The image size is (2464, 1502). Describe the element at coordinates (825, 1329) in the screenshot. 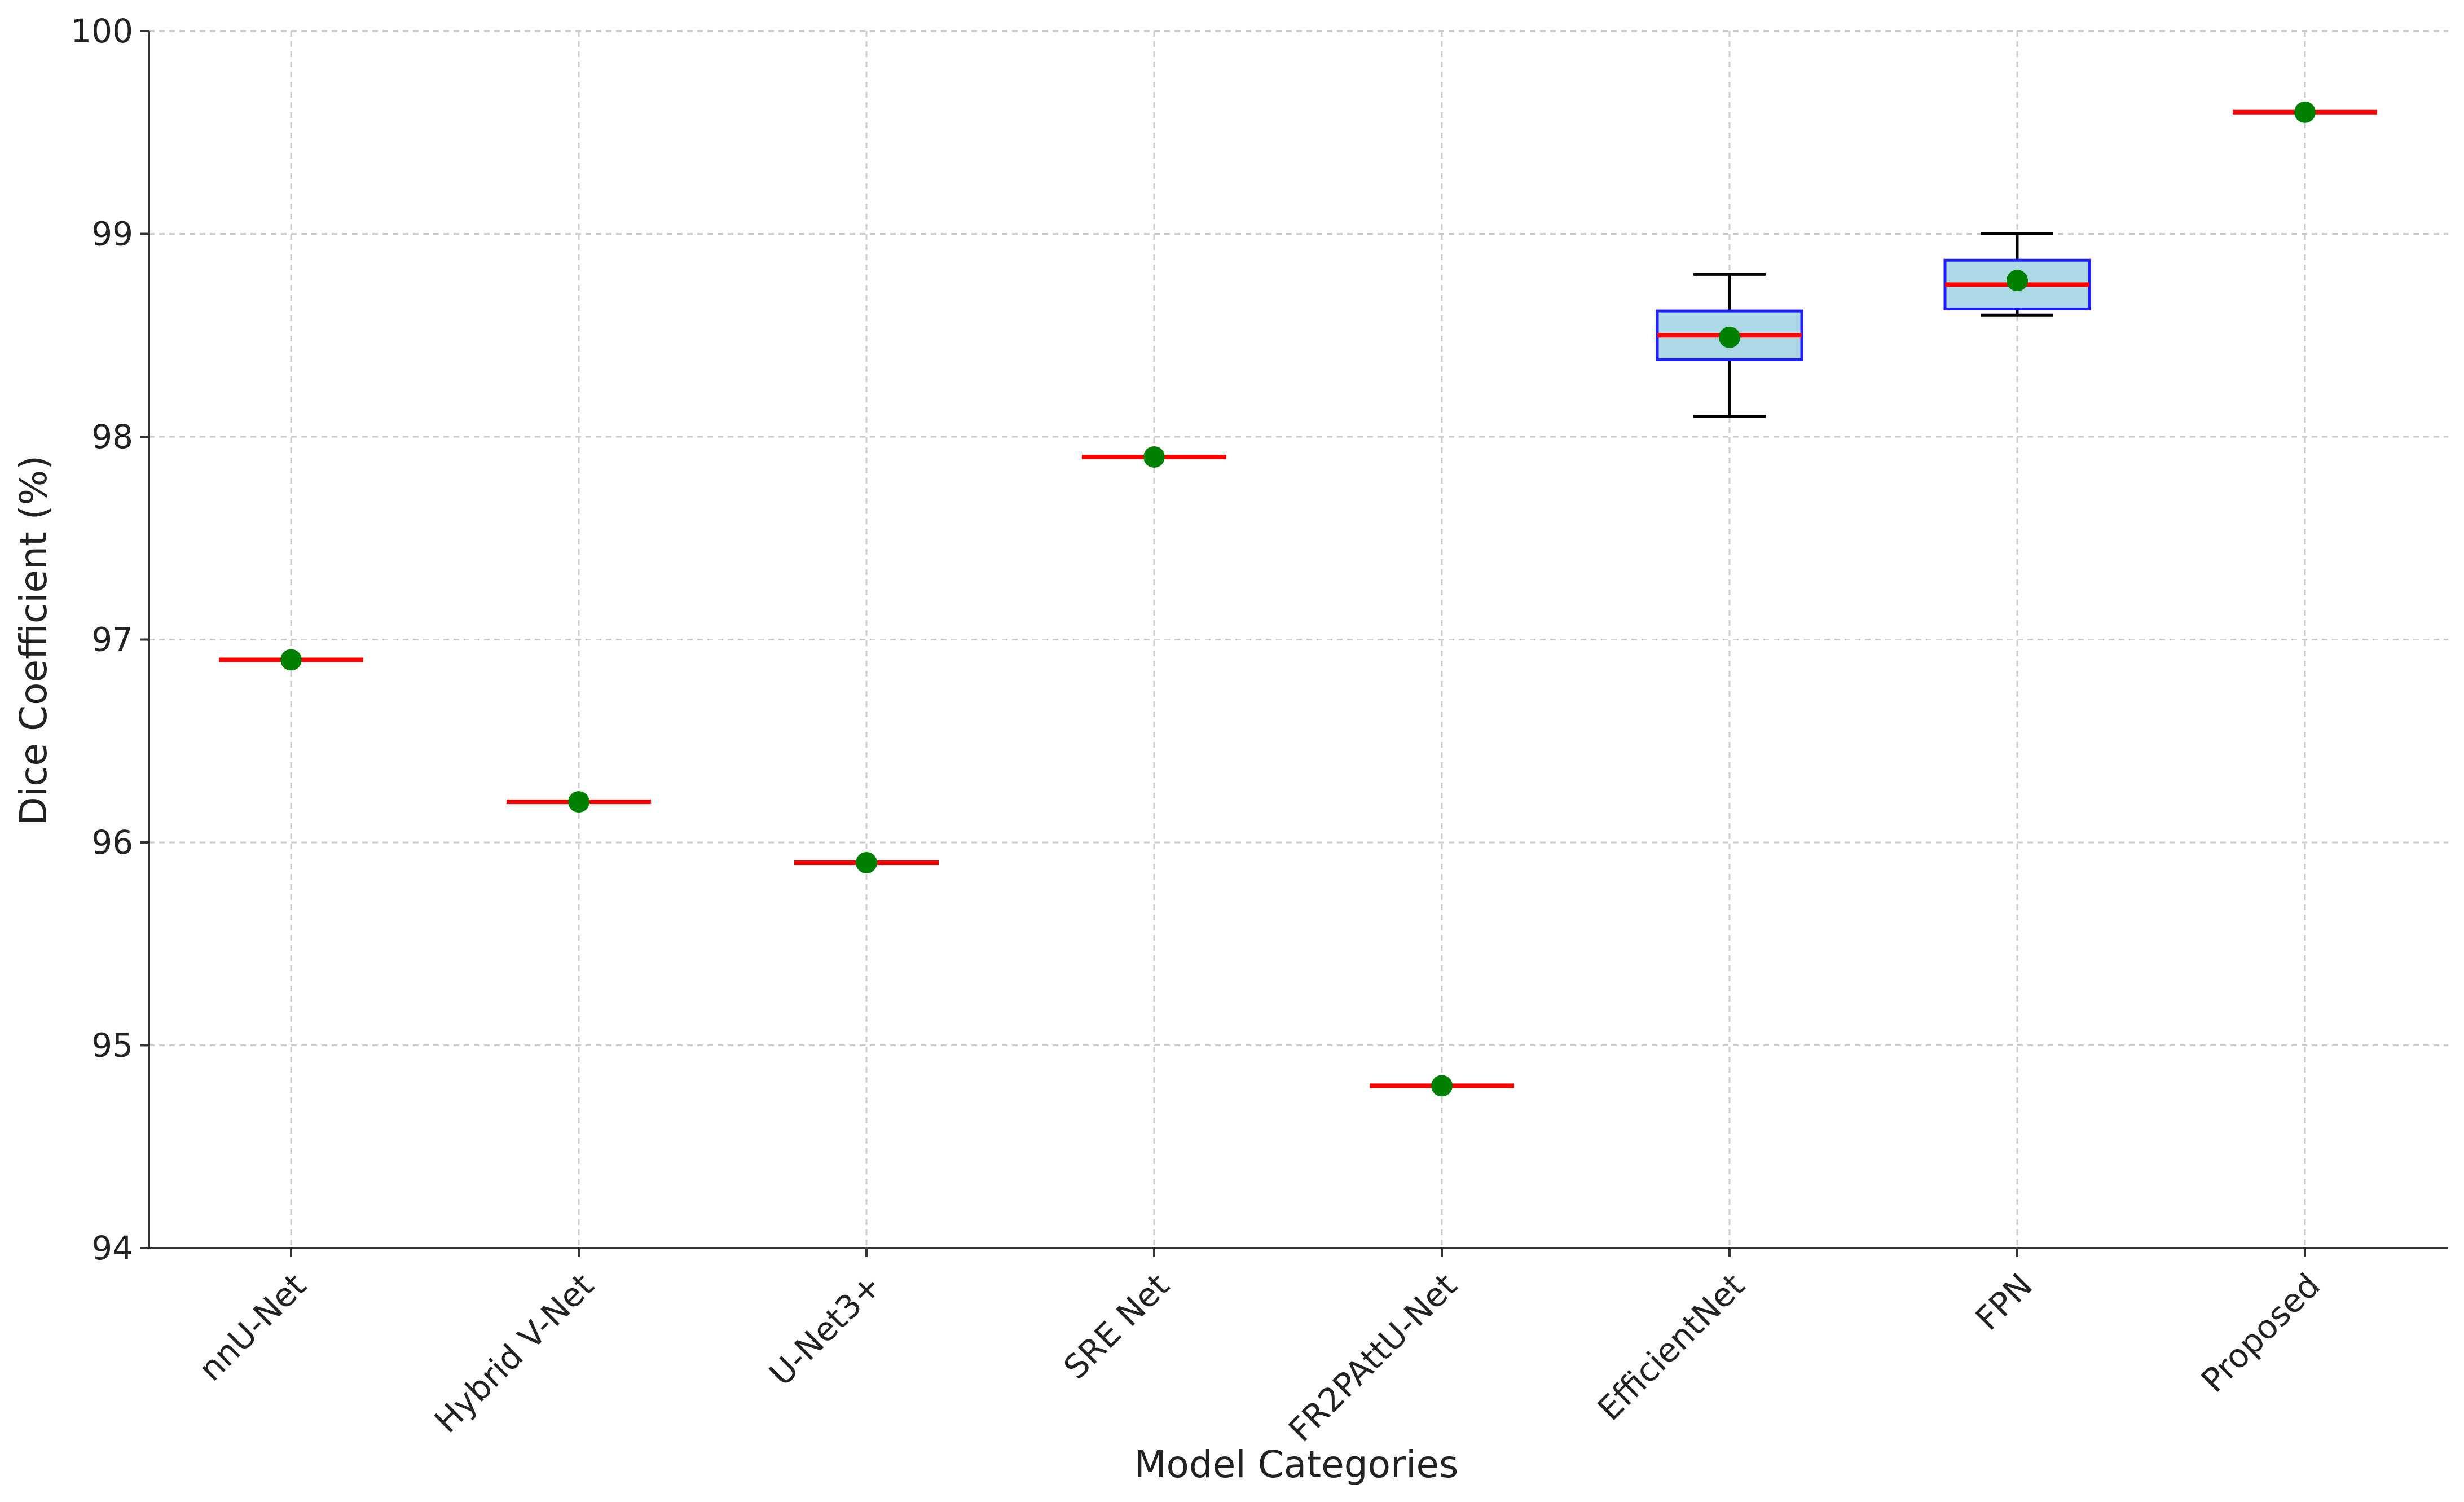

I see `x-tick-label: U-Net3+` at that location.